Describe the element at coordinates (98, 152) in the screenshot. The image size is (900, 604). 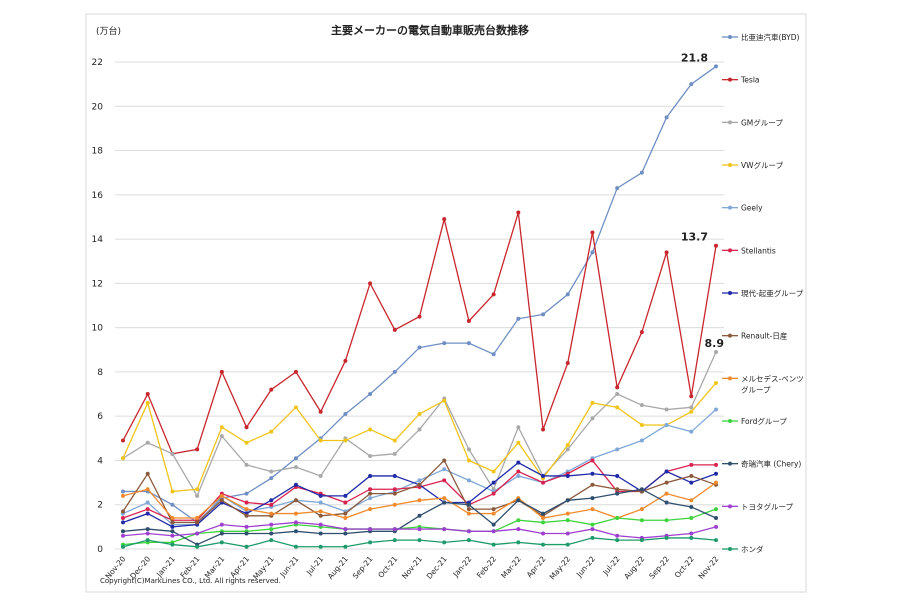
I see `y-tick-label: 18` at that location.